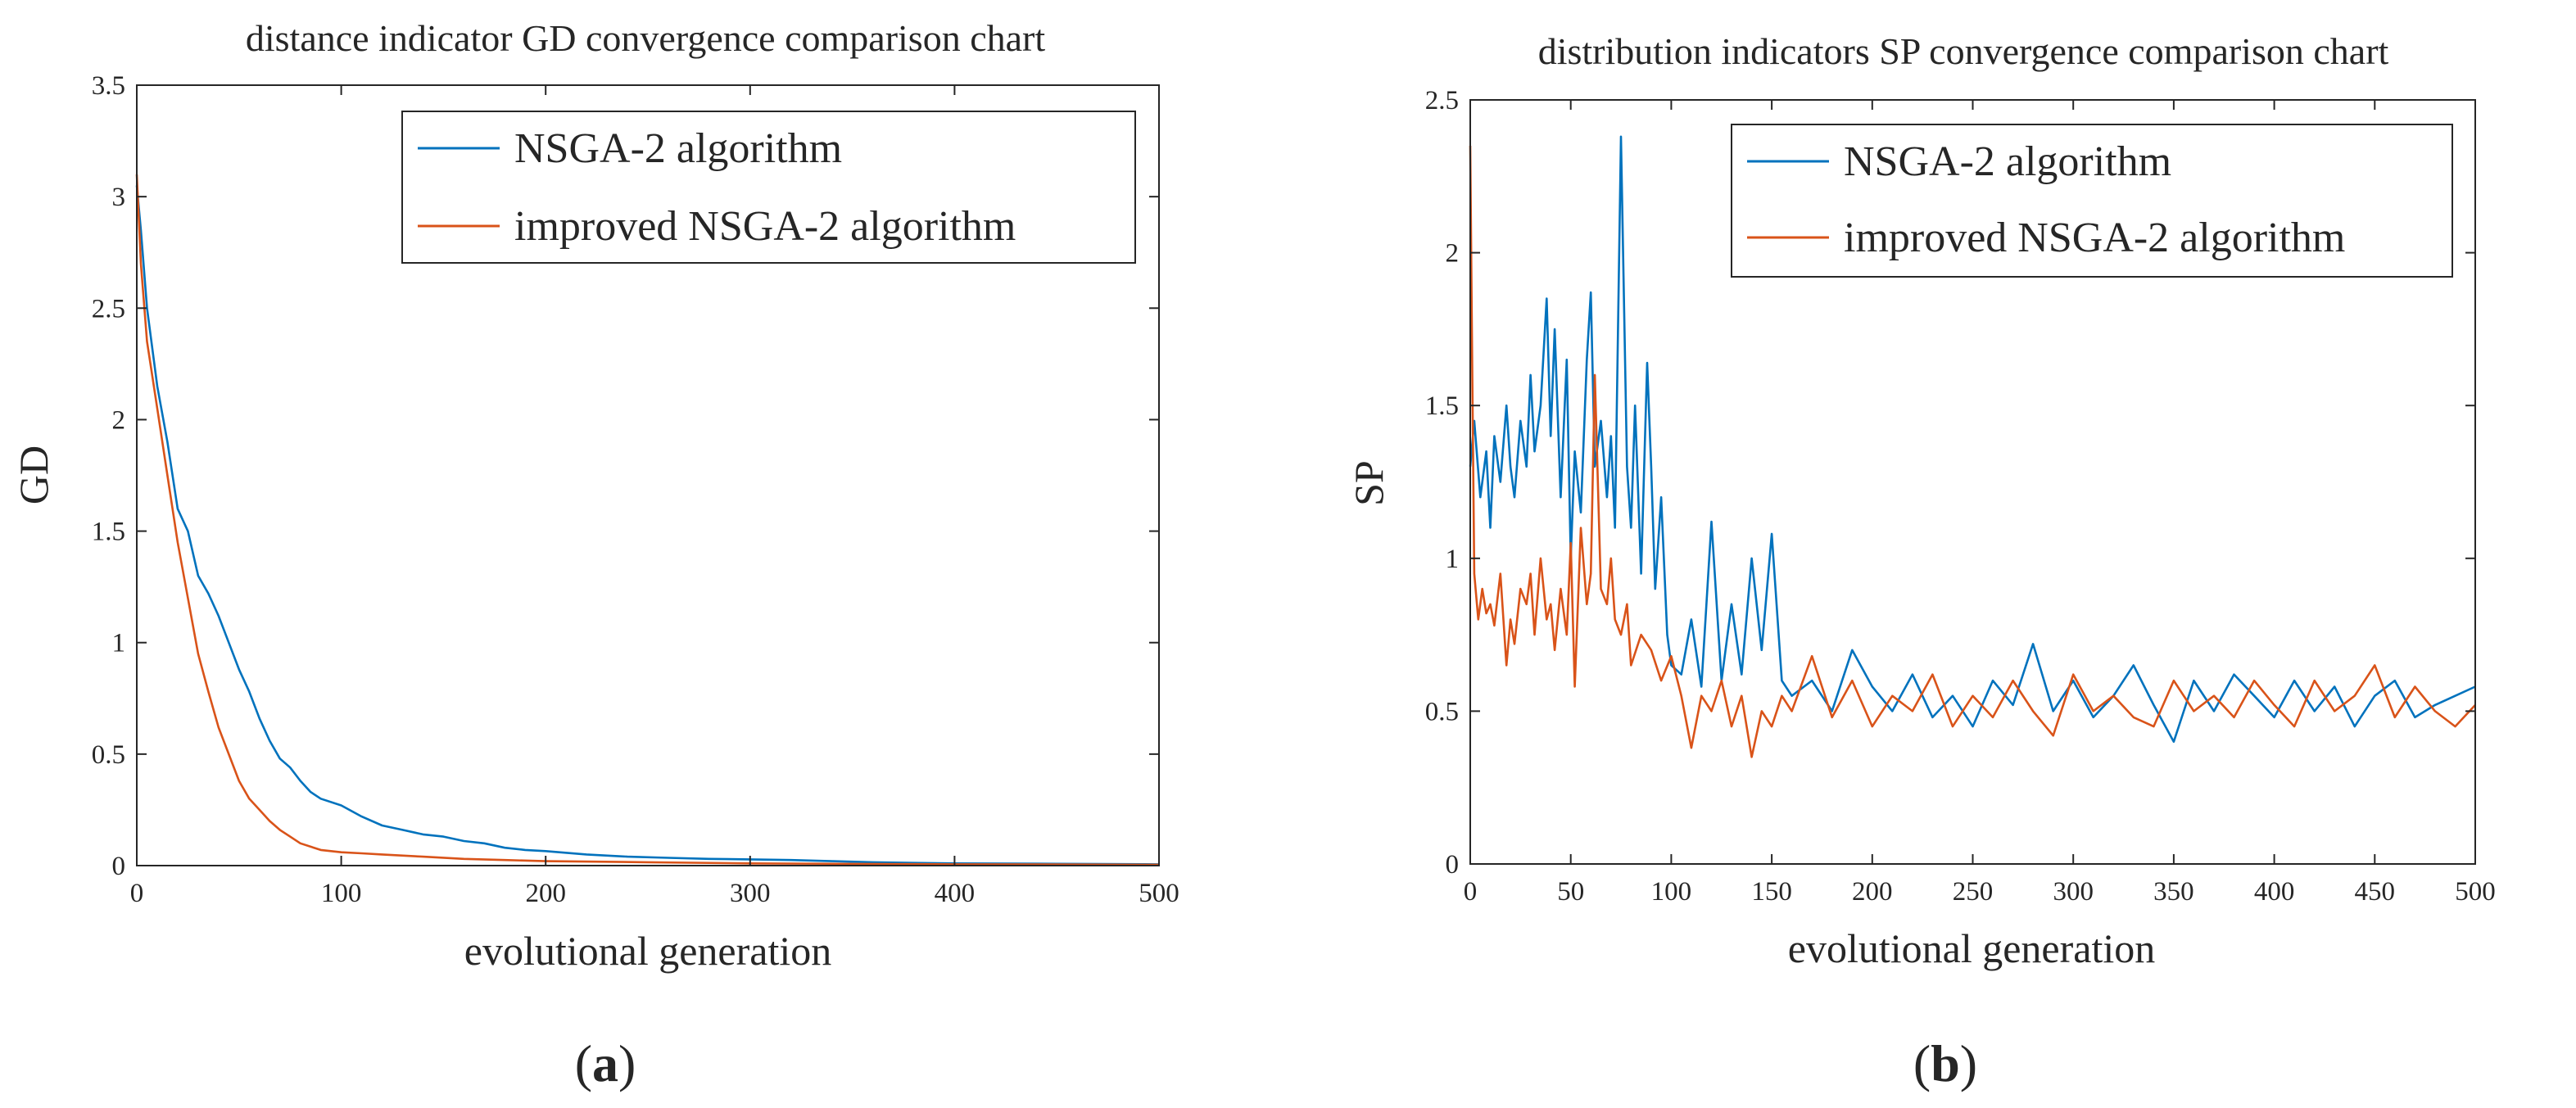  Describe the element at coordinates (1771, 892) in the screenshot. I see `x-tick-label: 150` at that location.